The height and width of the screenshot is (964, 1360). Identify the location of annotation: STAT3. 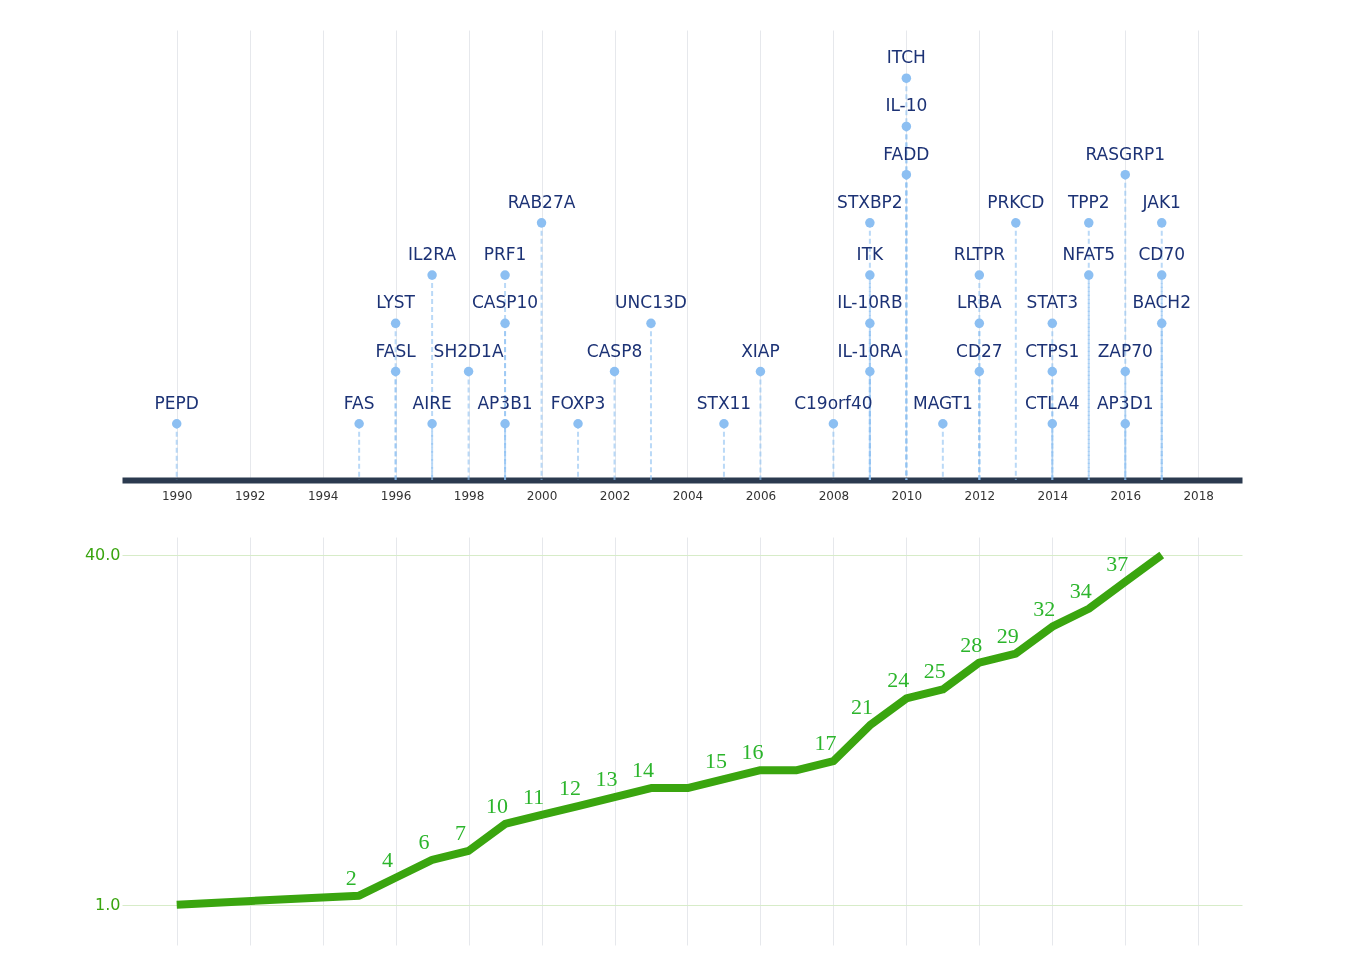
(1052, 302).